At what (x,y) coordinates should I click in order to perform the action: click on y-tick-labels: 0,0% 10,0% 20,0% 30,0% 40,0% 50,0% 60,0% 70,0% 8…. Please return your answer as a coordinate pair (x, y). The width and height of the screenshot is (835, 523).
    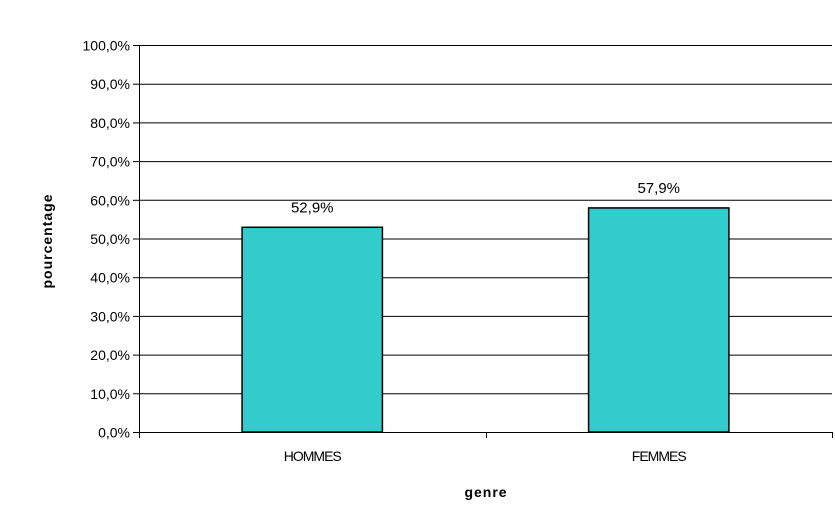
    Looking at the image, I should click on (106, 239).